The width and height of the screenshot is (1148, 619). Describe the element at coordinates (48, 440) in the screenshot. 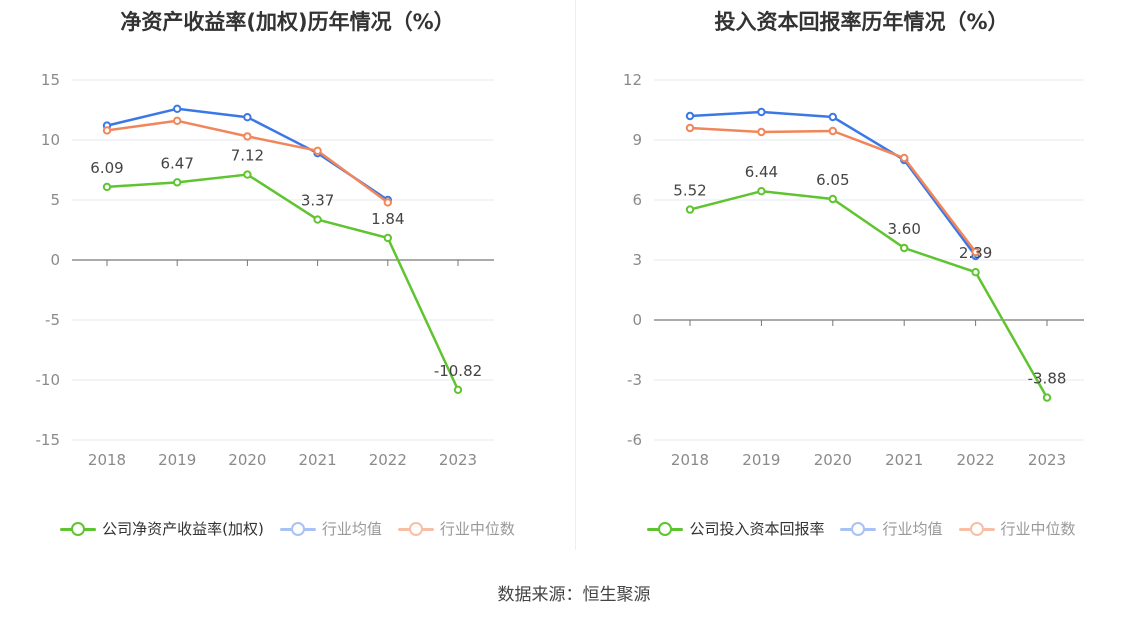

I see `y-tick-label: -15` at that location.